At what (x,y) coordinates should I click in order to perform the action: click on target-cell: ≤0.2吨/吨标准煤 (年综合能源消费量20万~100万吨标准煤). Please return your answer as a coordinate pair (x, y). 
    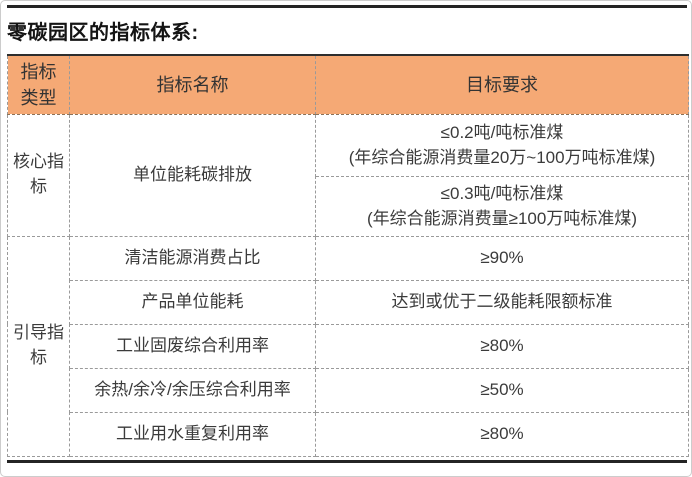
    Looking at the image, I should click on (502, 145).